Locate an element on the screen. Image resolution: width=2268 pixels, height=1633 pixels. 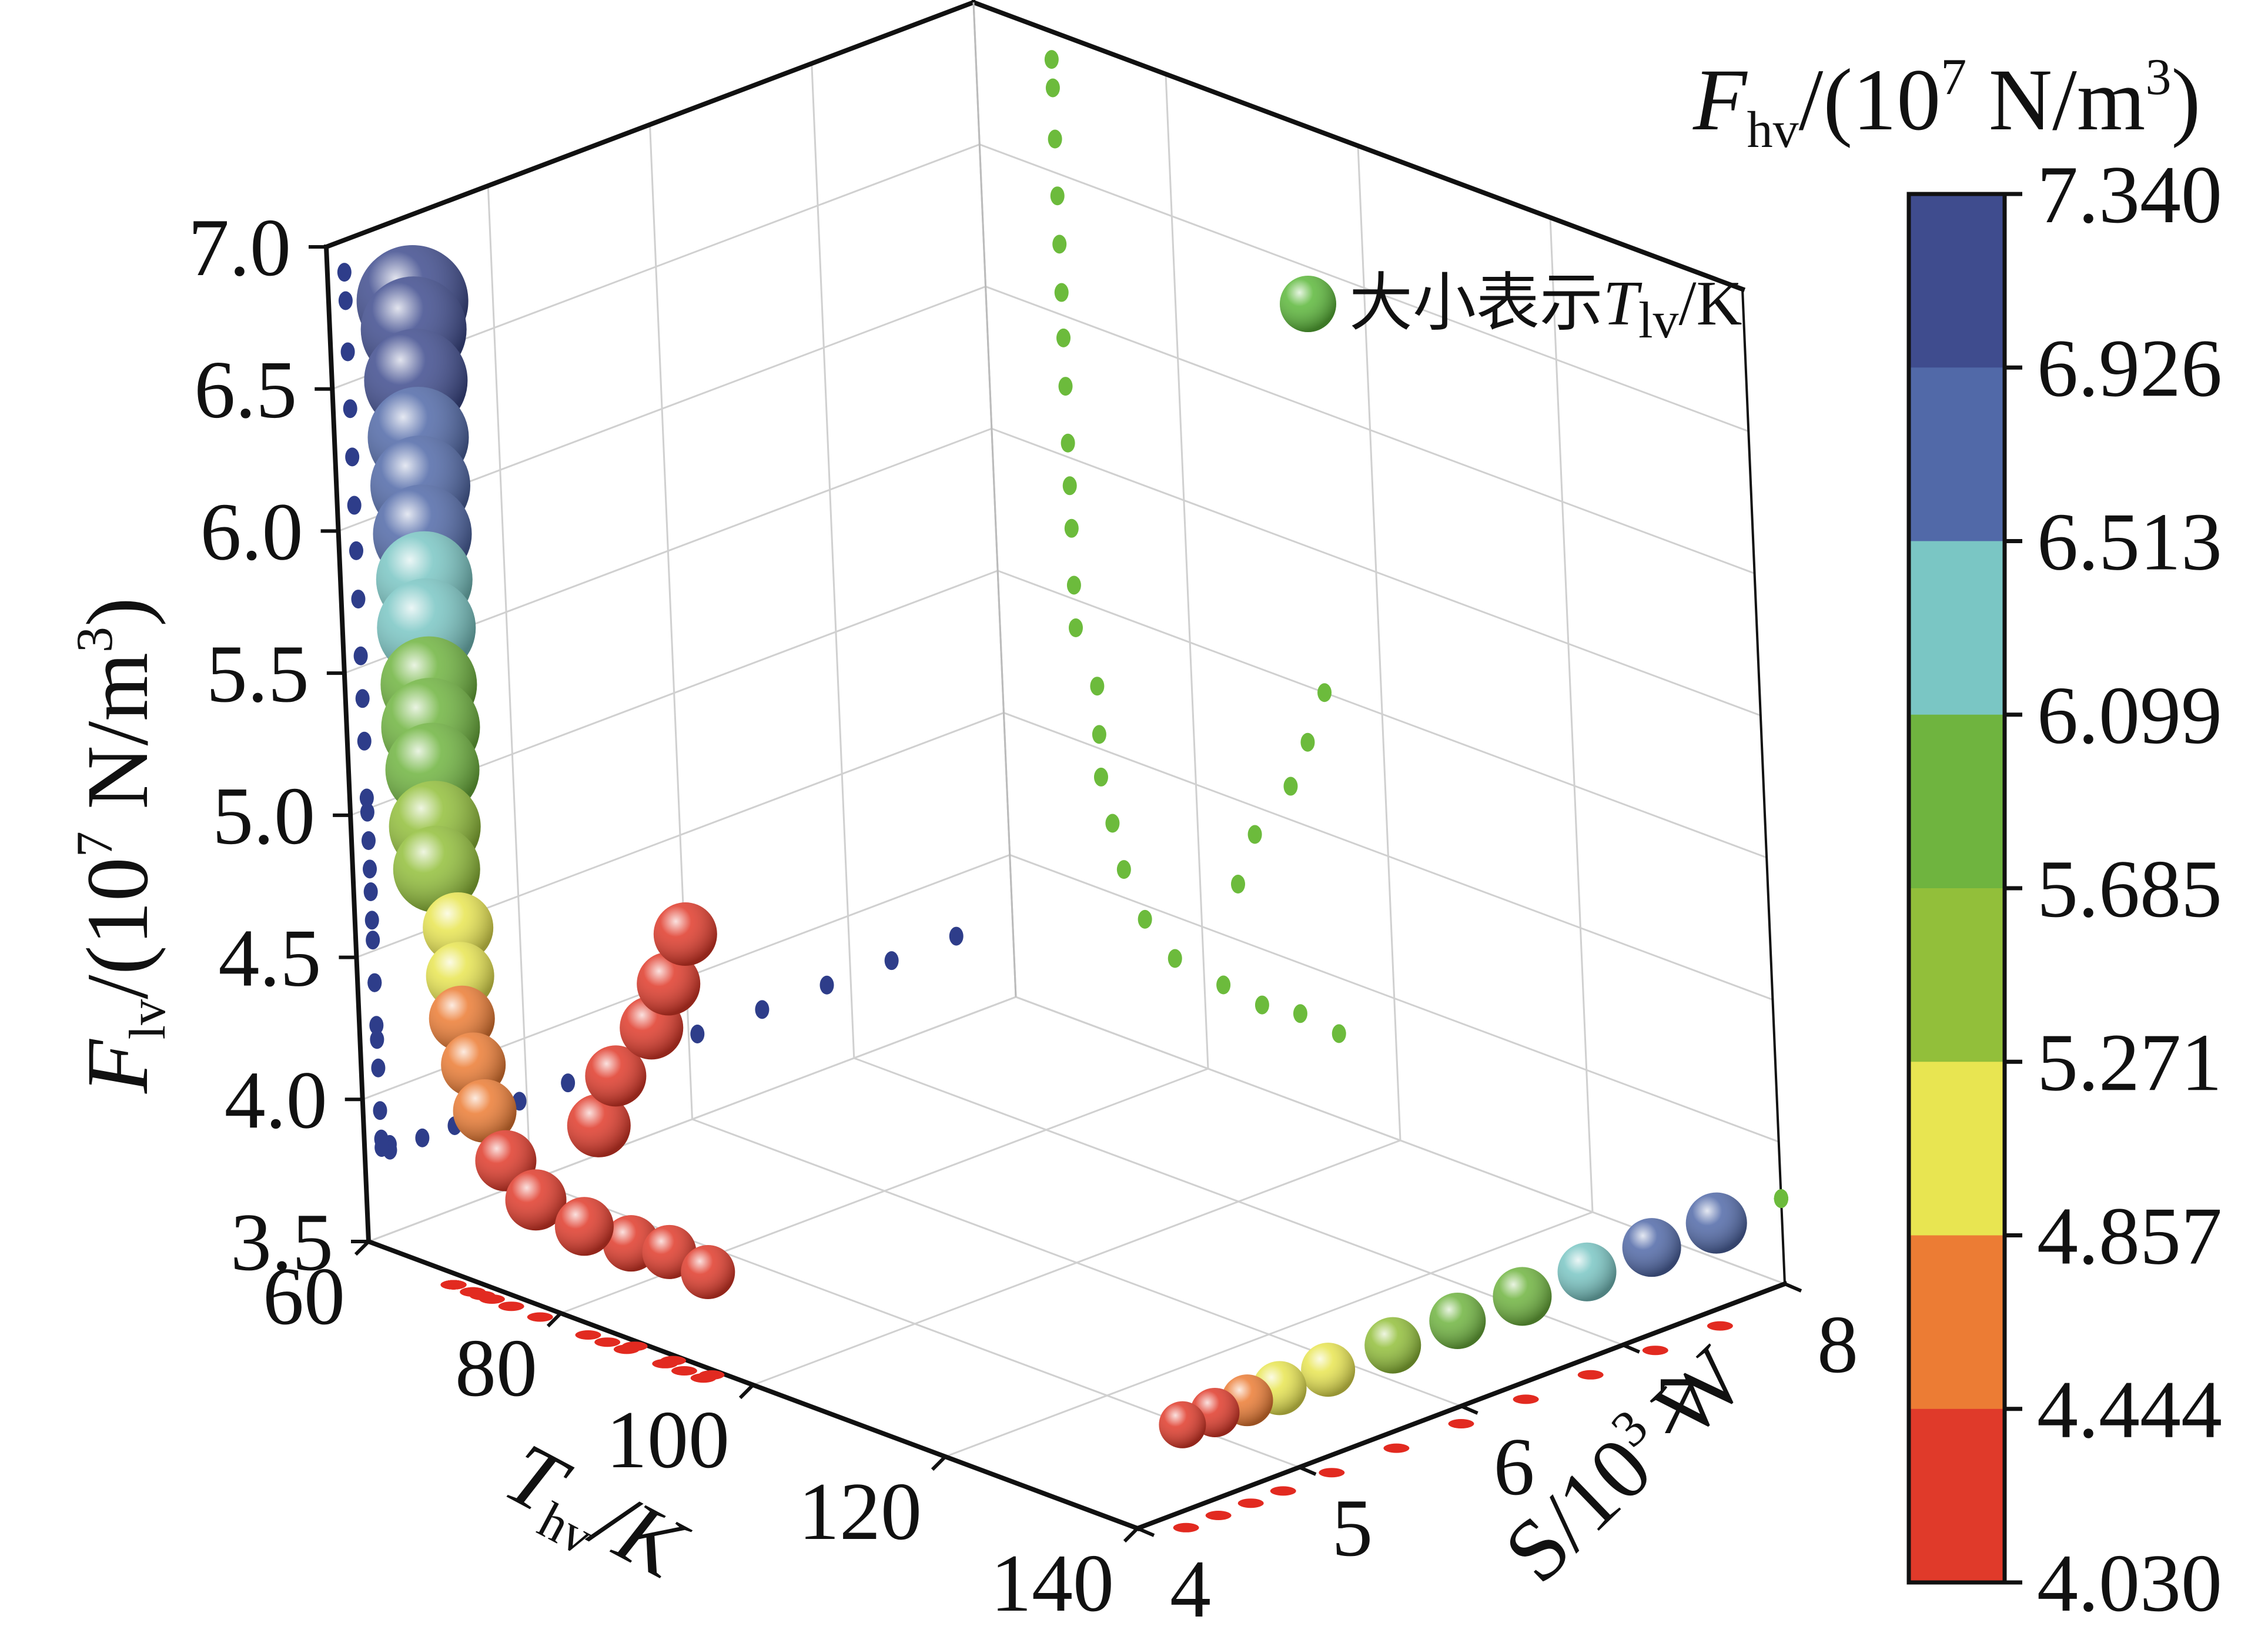
colorbar-tick-label: 5.271 is located at coordinates (2129, 1062).